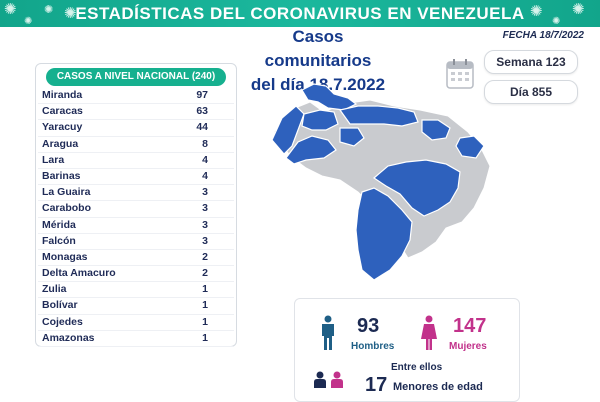 Image resolution: width=600 pixels, height=402 pixels. Describe the element at coordinates (60, 143) in the screenshot. I see `state-name: Aragua` at that location.